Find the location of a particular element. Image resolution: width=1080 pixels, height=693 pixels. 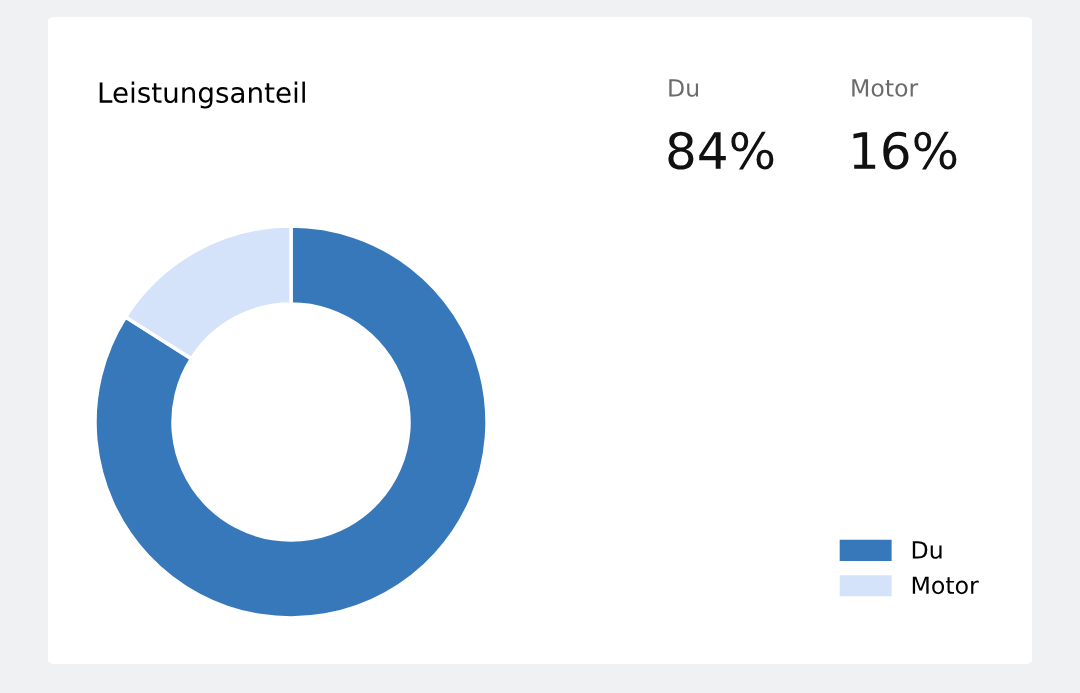

legend-label: Motor is located at coordinates (945, 585).